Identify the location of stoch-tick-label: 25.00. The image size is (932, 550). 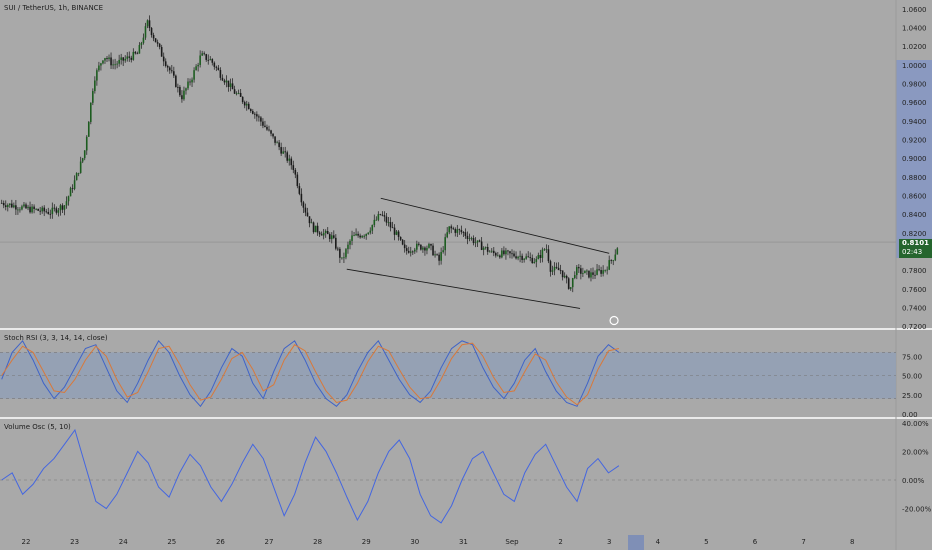
(912, 396).